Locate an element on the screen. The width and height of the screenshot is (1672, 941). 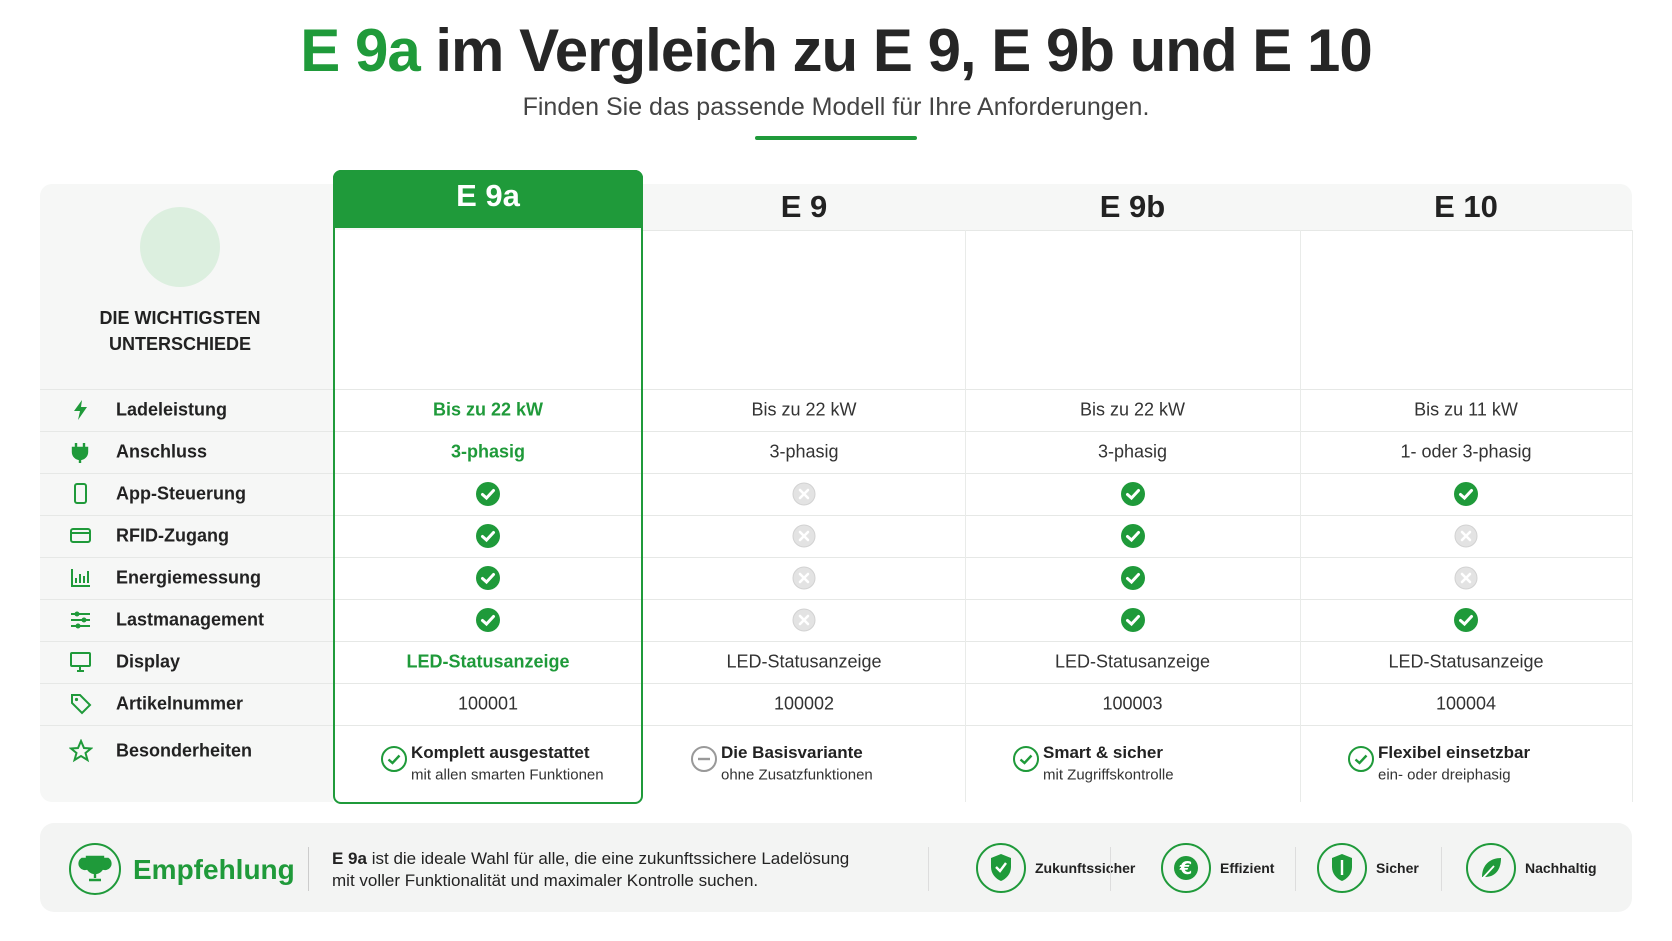
row-label: Display is located at coordinates (148, 661).